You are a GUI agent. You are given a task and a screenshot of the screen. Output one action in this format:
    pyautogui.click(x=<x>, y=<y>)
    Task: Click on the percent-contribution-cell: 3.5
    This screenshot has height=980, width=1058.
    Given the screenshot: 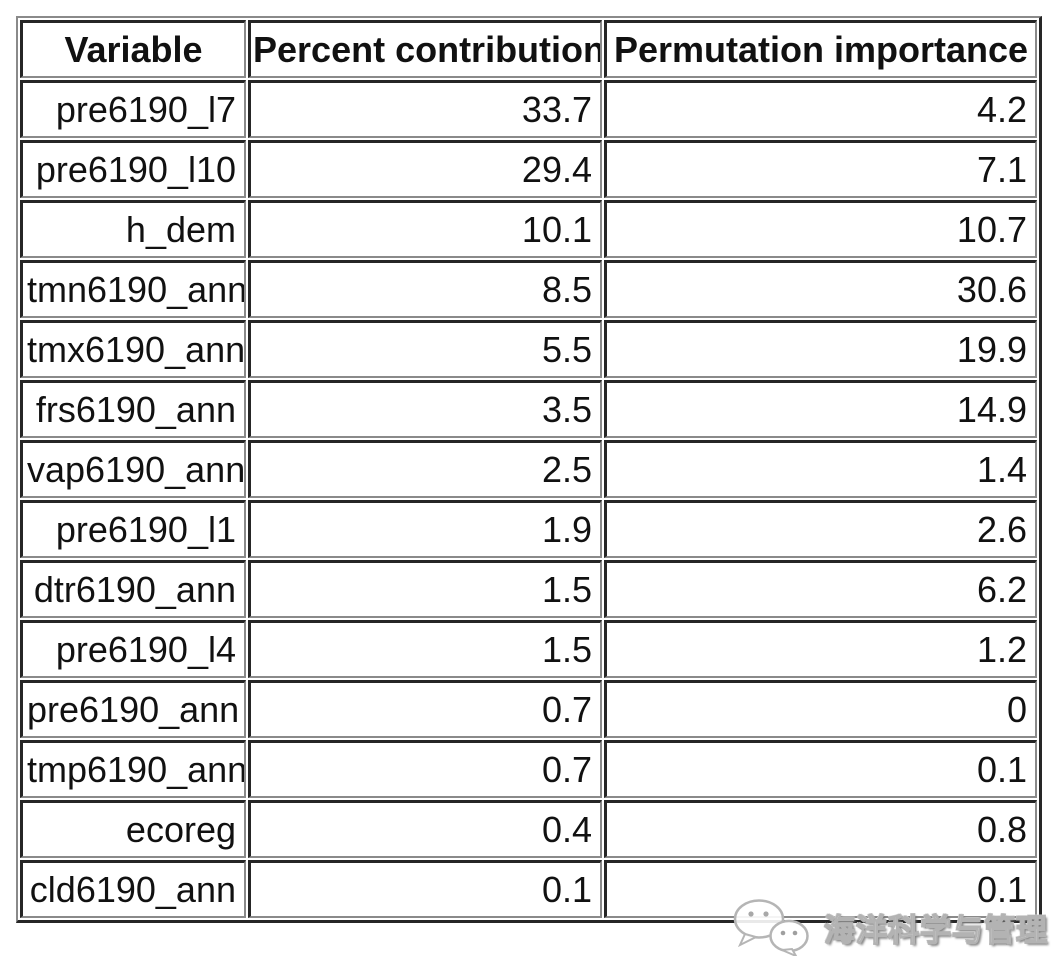 What is the action you would take?
    pyautogui.click(x=425, y=409)
    